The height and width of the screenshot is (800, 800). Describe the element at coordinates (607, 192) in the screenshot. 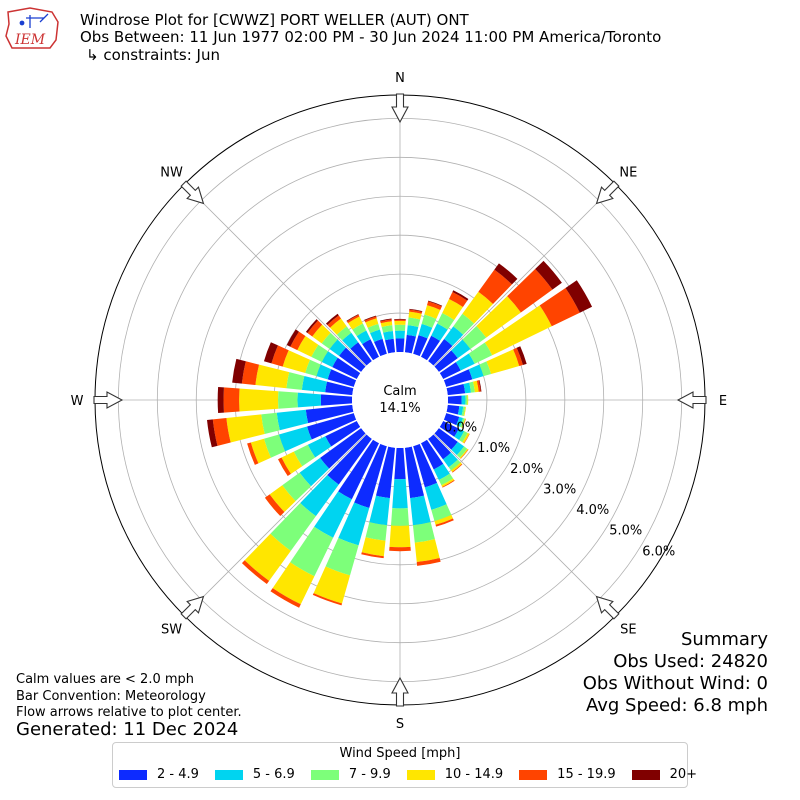

I see `flow-arrow-icon` at that location.